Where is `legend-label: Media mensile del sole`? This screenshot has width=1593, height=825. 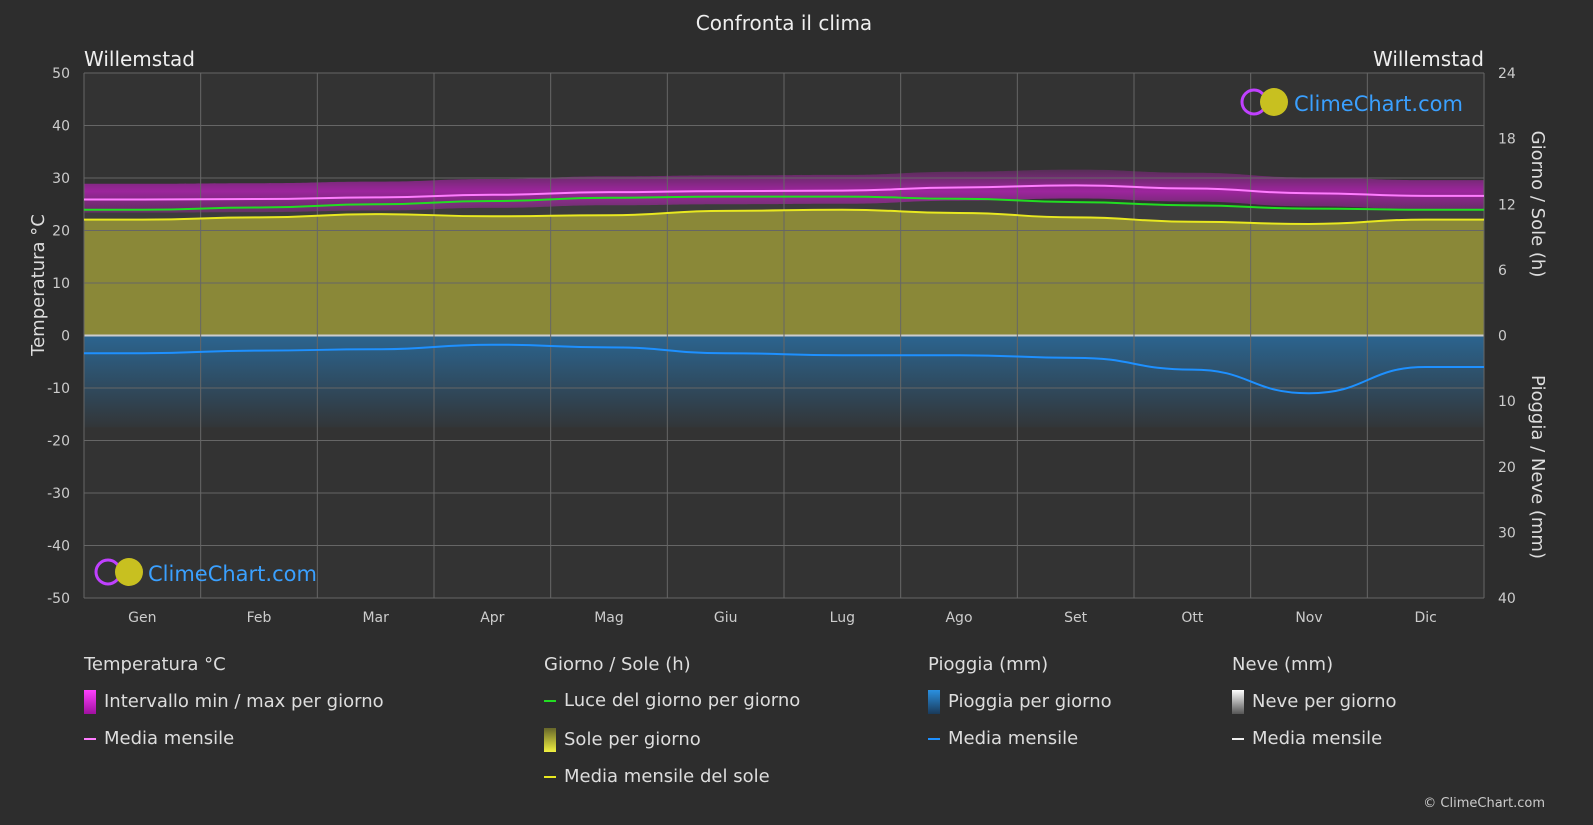 legend-label: Media mensile del sole is located at coordinates (667, 776).